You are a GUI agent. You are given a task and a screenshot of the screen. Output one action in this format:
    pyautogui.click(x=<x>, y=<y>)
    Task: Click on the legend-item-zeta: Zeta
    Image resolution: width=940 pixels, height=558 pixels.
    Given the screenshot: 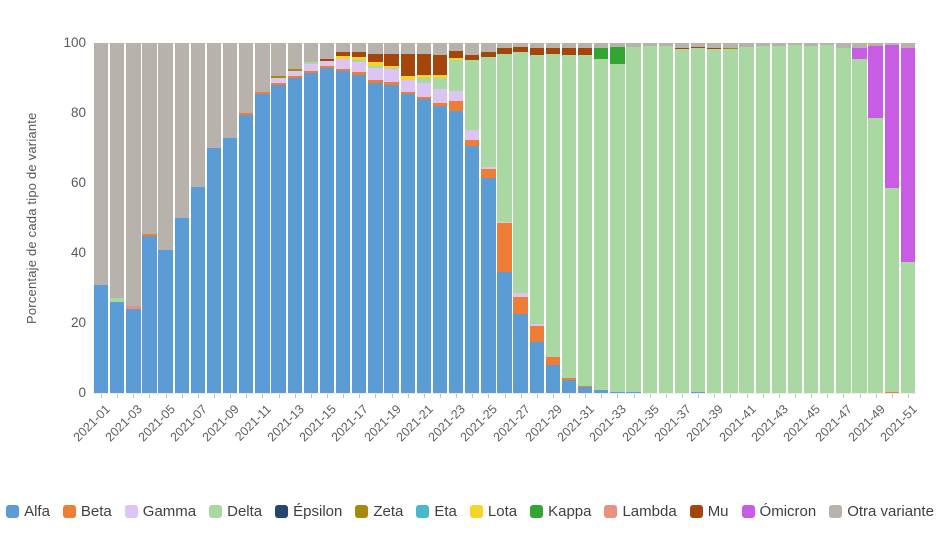 What is the action you would take?
    pyautogui.click(x=379, y=511)
    